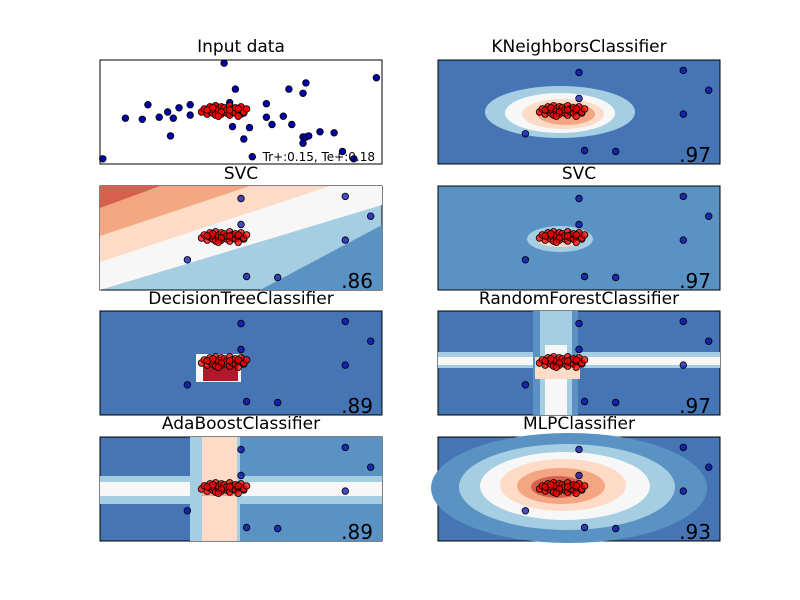  Describe the element at coordinates (579, 174) in the screenshot. I see `panel-3-title: SVC` at that location.